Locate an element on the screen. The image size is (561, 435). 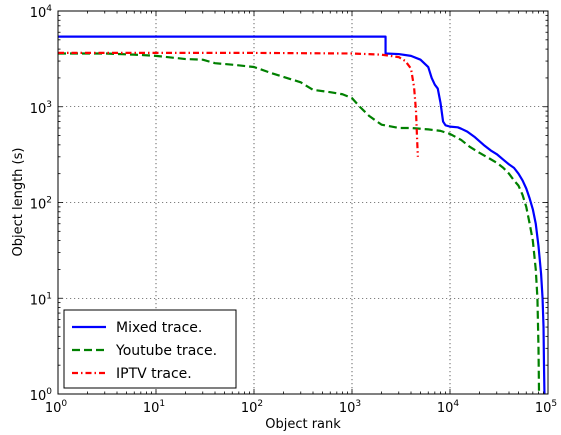
x-axis-label: Object rank is located at coordinates (303, 424).